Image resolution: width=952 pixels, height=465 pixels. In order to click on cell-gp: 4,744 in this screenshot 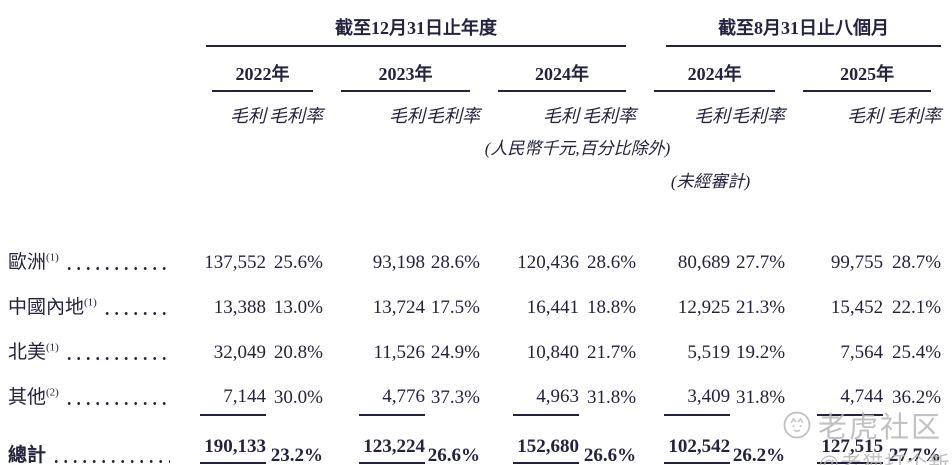, I will do `click(834, 395)`.